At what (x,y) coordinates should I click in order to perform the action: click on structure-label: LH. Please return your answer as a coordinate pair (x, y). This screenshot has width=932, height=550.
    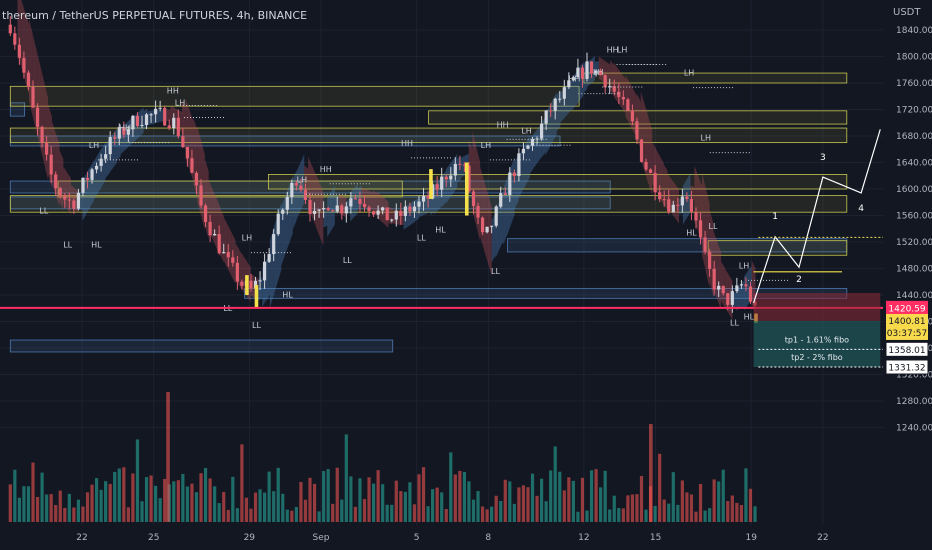
    Looking at the image, I should click on (247, 238).